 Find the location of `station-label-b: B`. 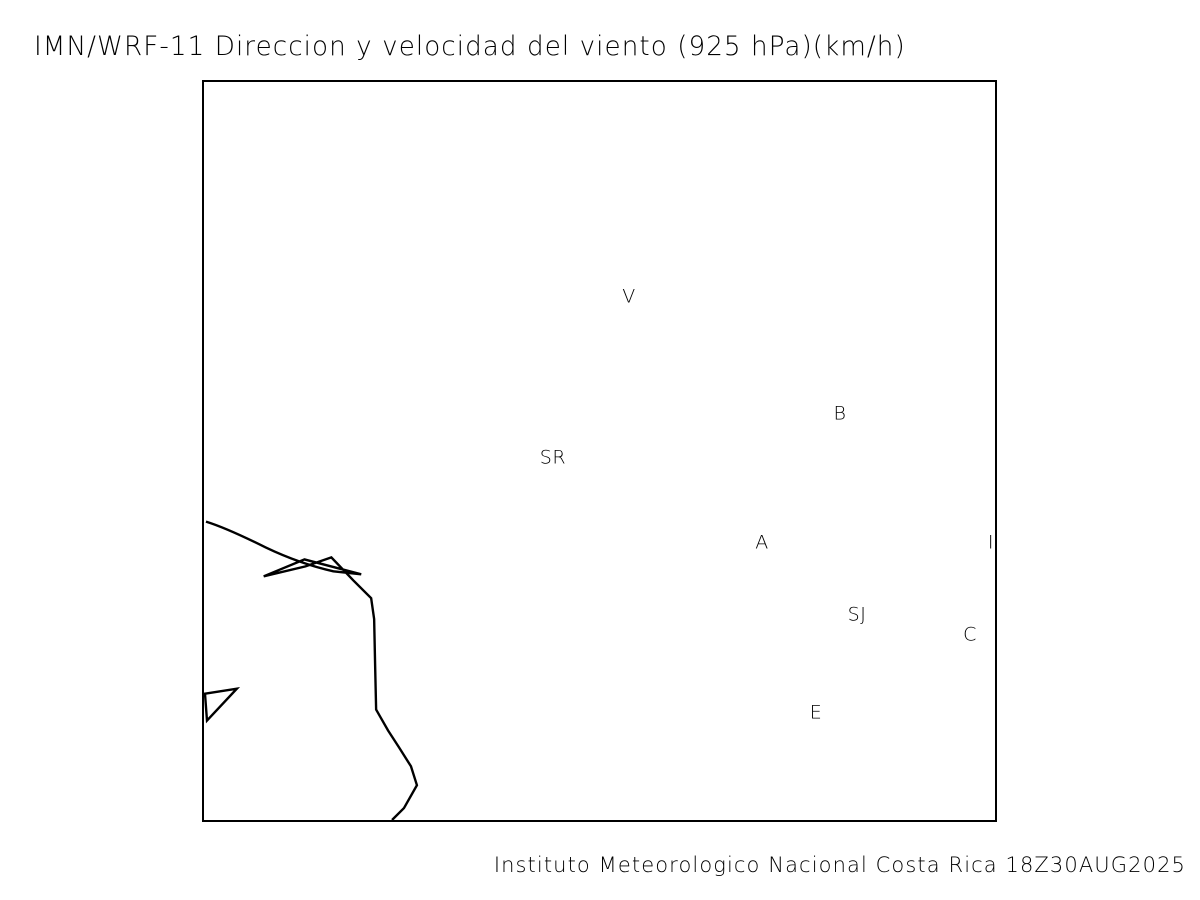

station-label-b: B is located at coordinates (840, 413).